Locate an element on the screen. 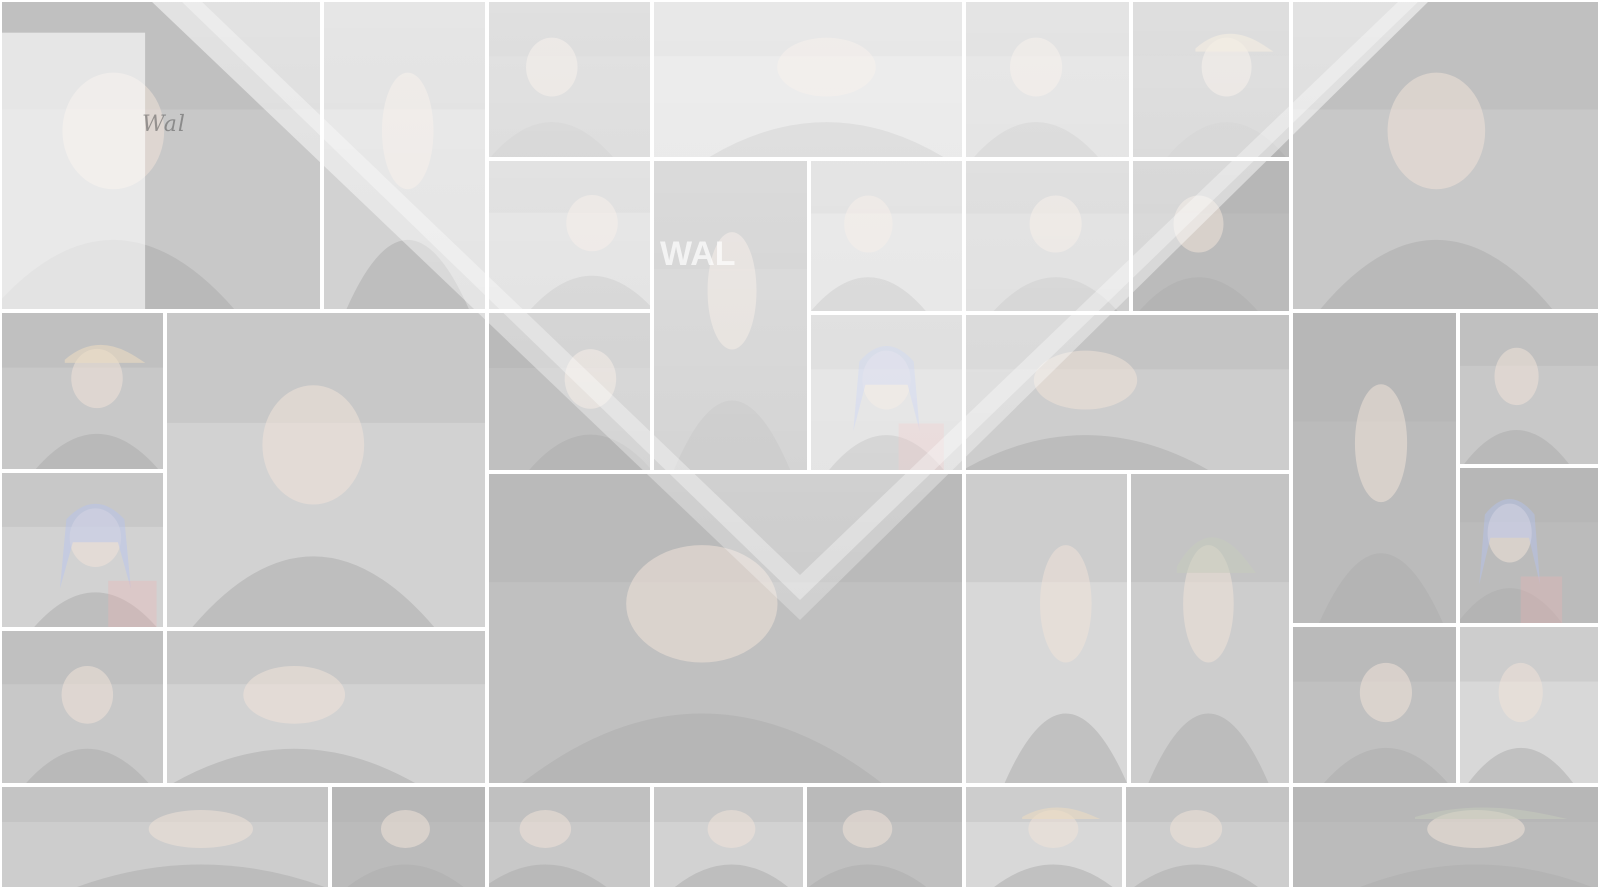  photo-tile-man-mustache is located at coordinates (1445, 155).